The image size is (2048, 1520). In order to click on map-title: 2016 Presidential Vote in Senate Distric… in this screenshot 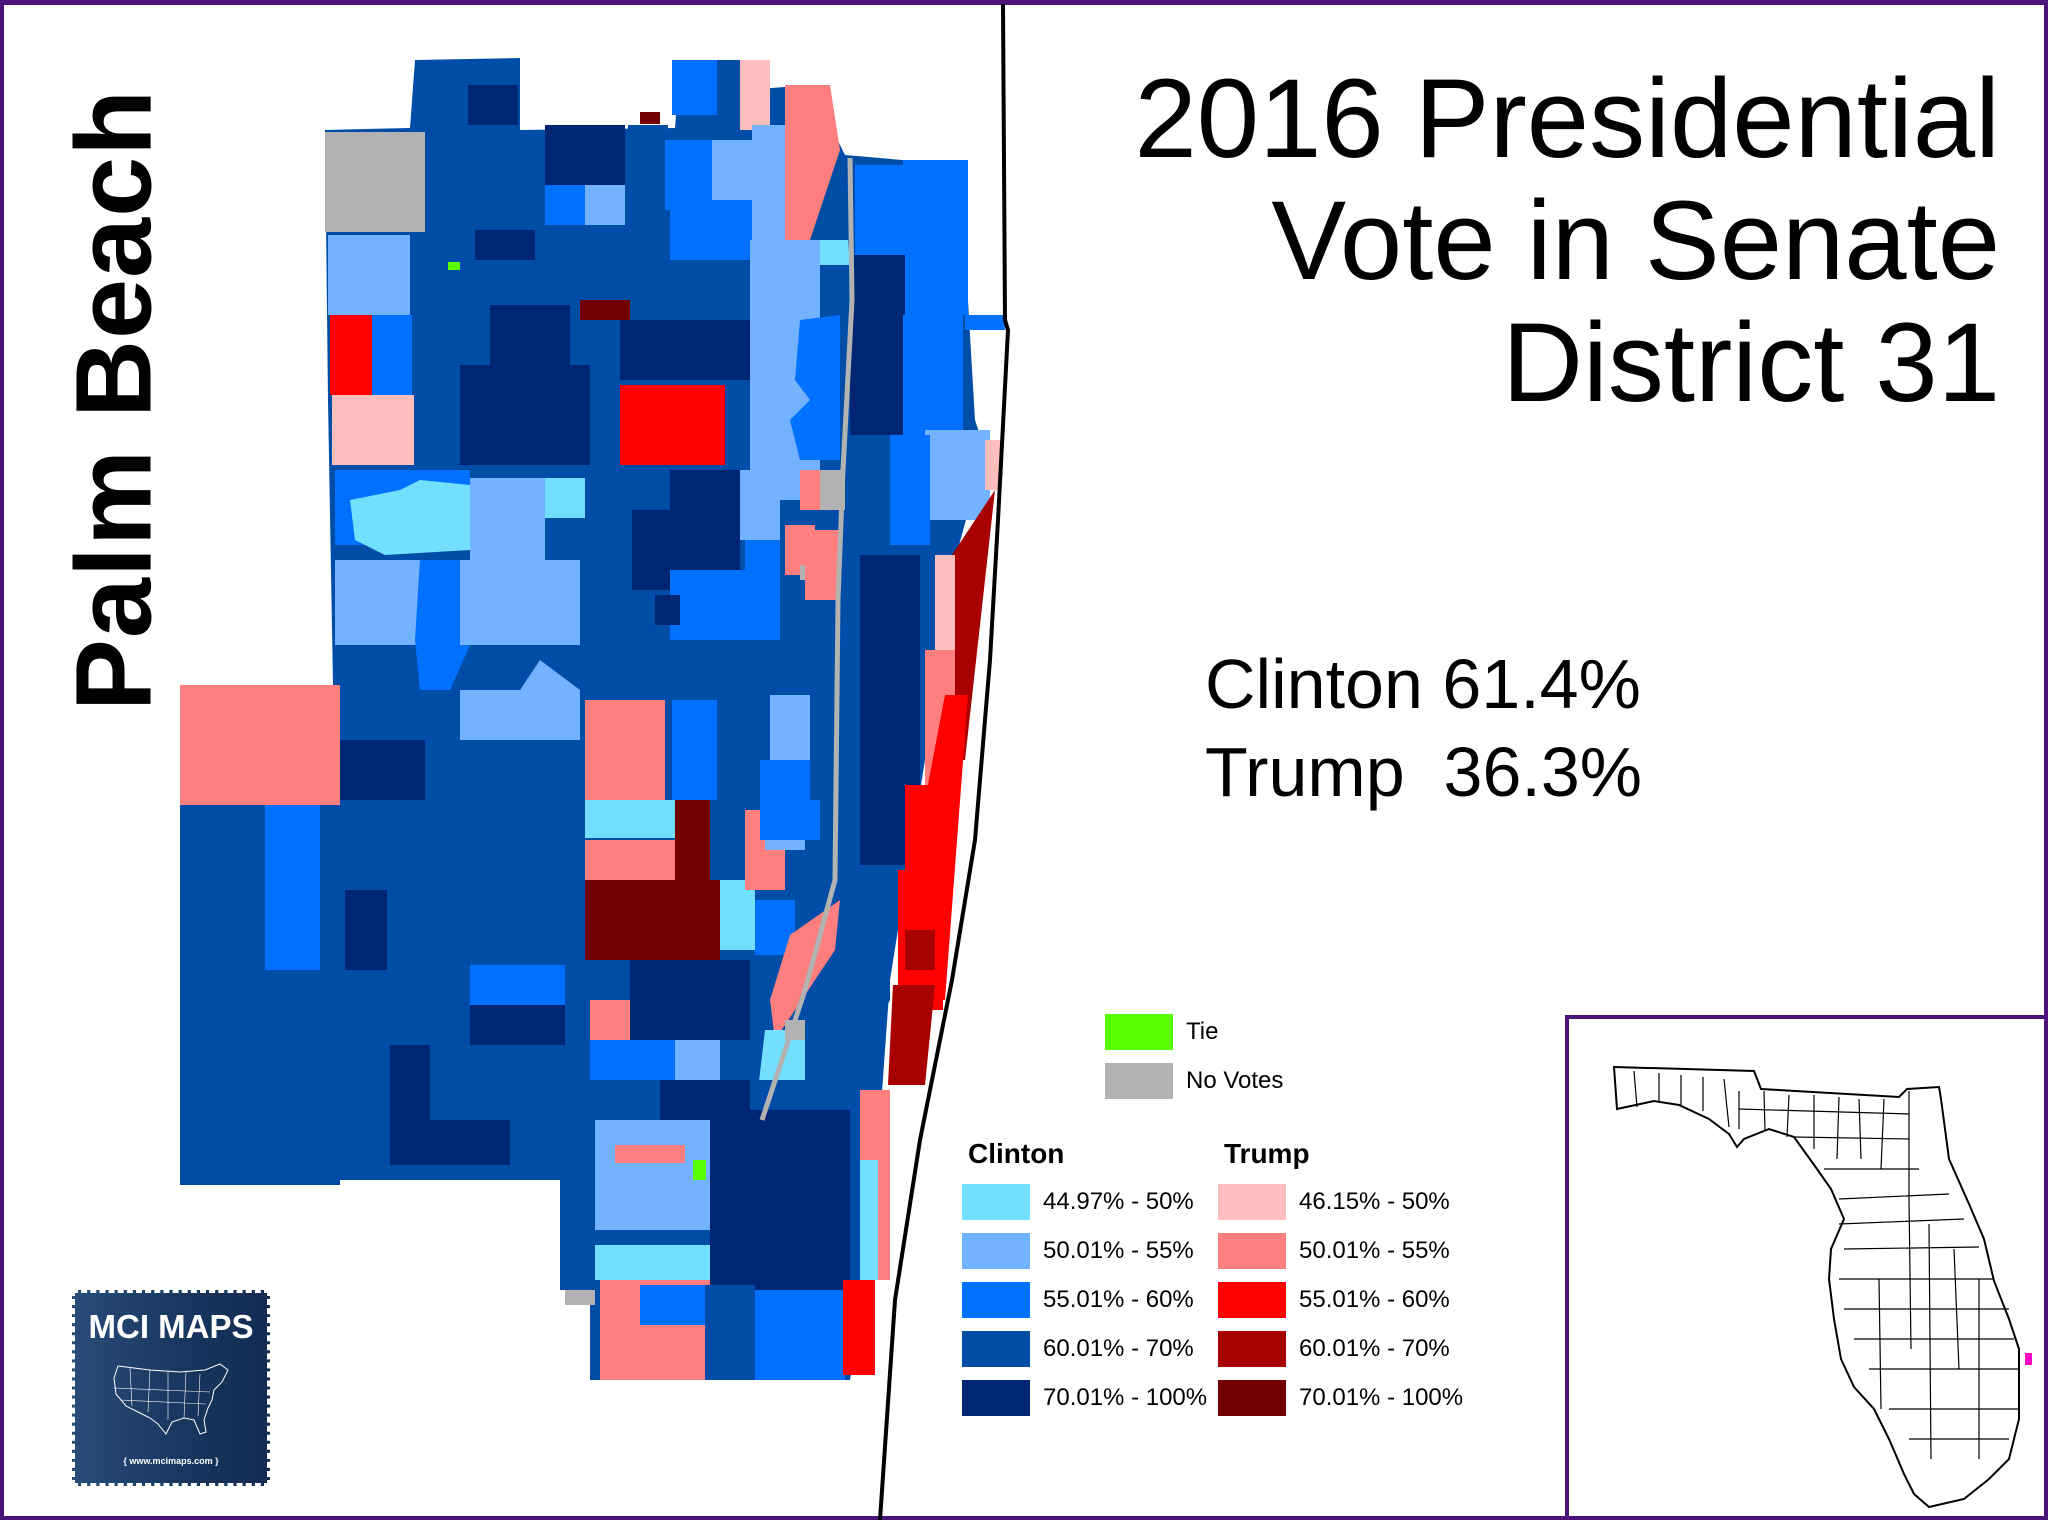, I will do `click(1567, 241)`.